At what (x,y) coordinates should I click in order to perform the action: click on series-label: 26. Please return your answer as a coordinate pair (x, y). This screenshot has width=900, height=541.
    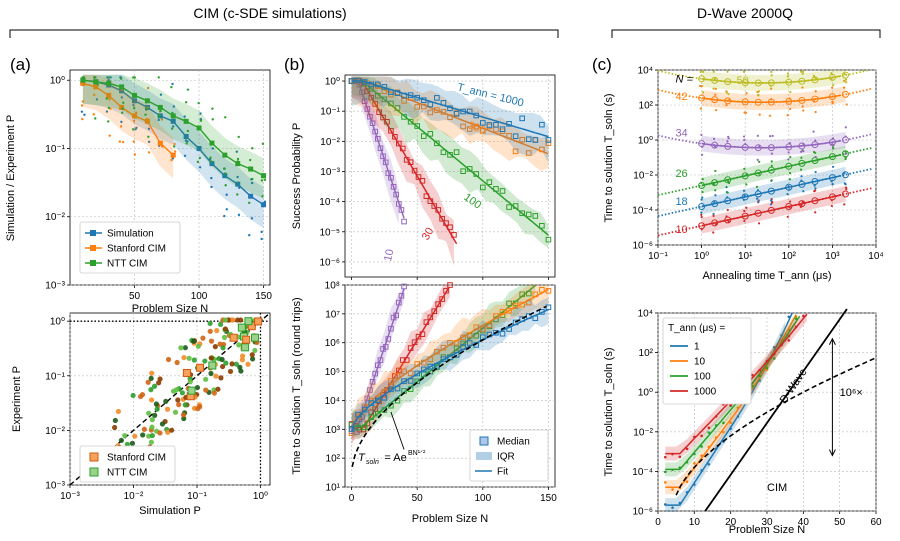
    Looking at the image, I should click on (681, 174).